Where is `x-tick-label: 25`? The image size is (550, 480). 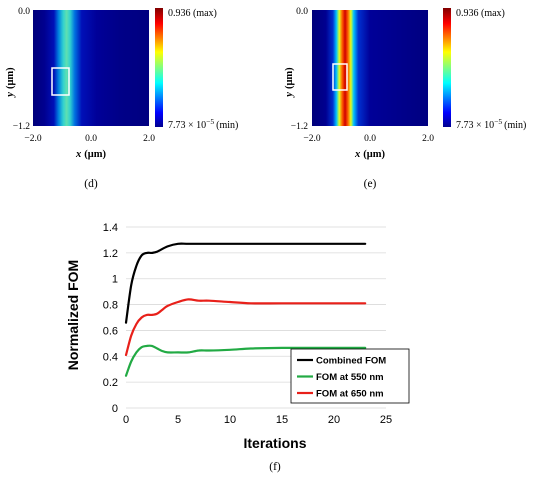 x-tick-label: 25 is located at coordinates (386, 420).